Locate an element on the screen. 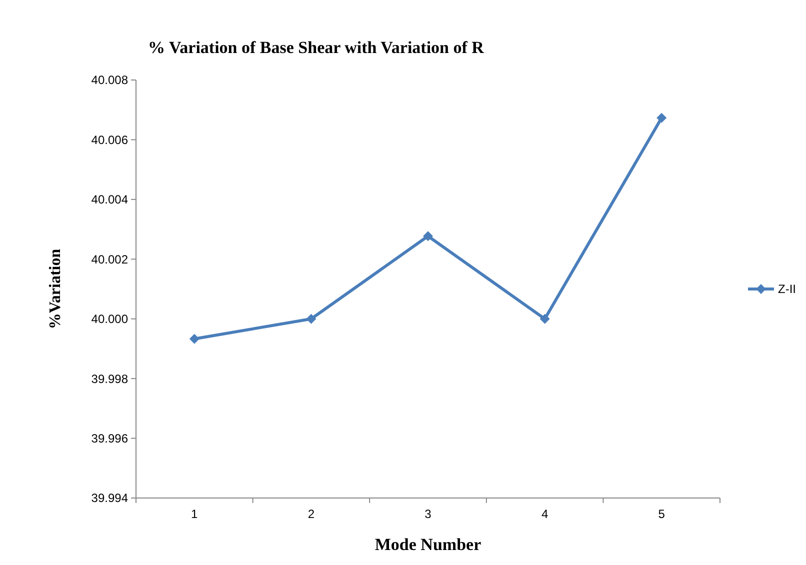 The width and height of the screenshot is (806, 565). x-tick-label: 2 is located at coordinates (311, 514).